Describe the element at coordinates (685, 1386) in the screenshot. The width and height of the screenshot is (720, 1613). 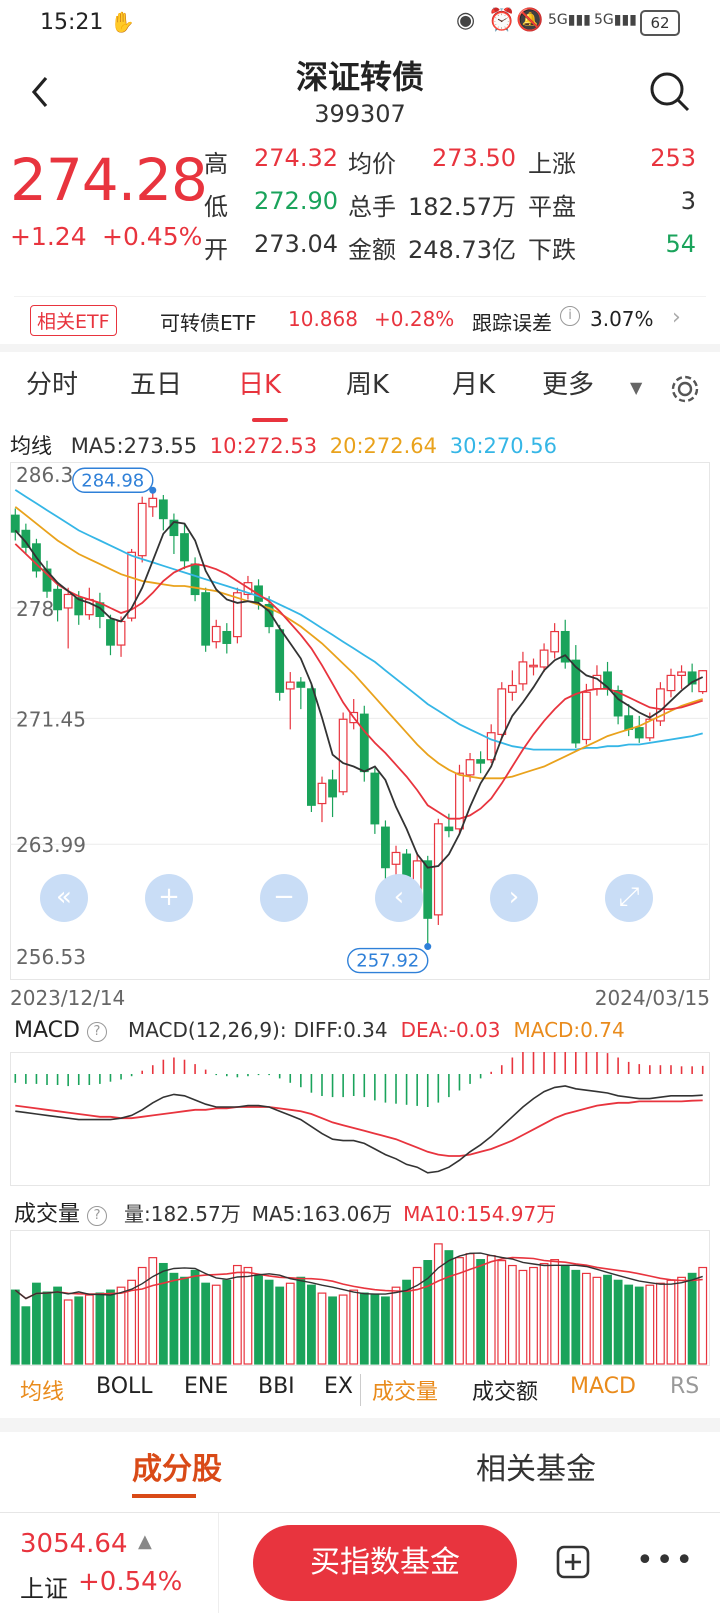
I see `indicator-sub-3: RS` at that location.